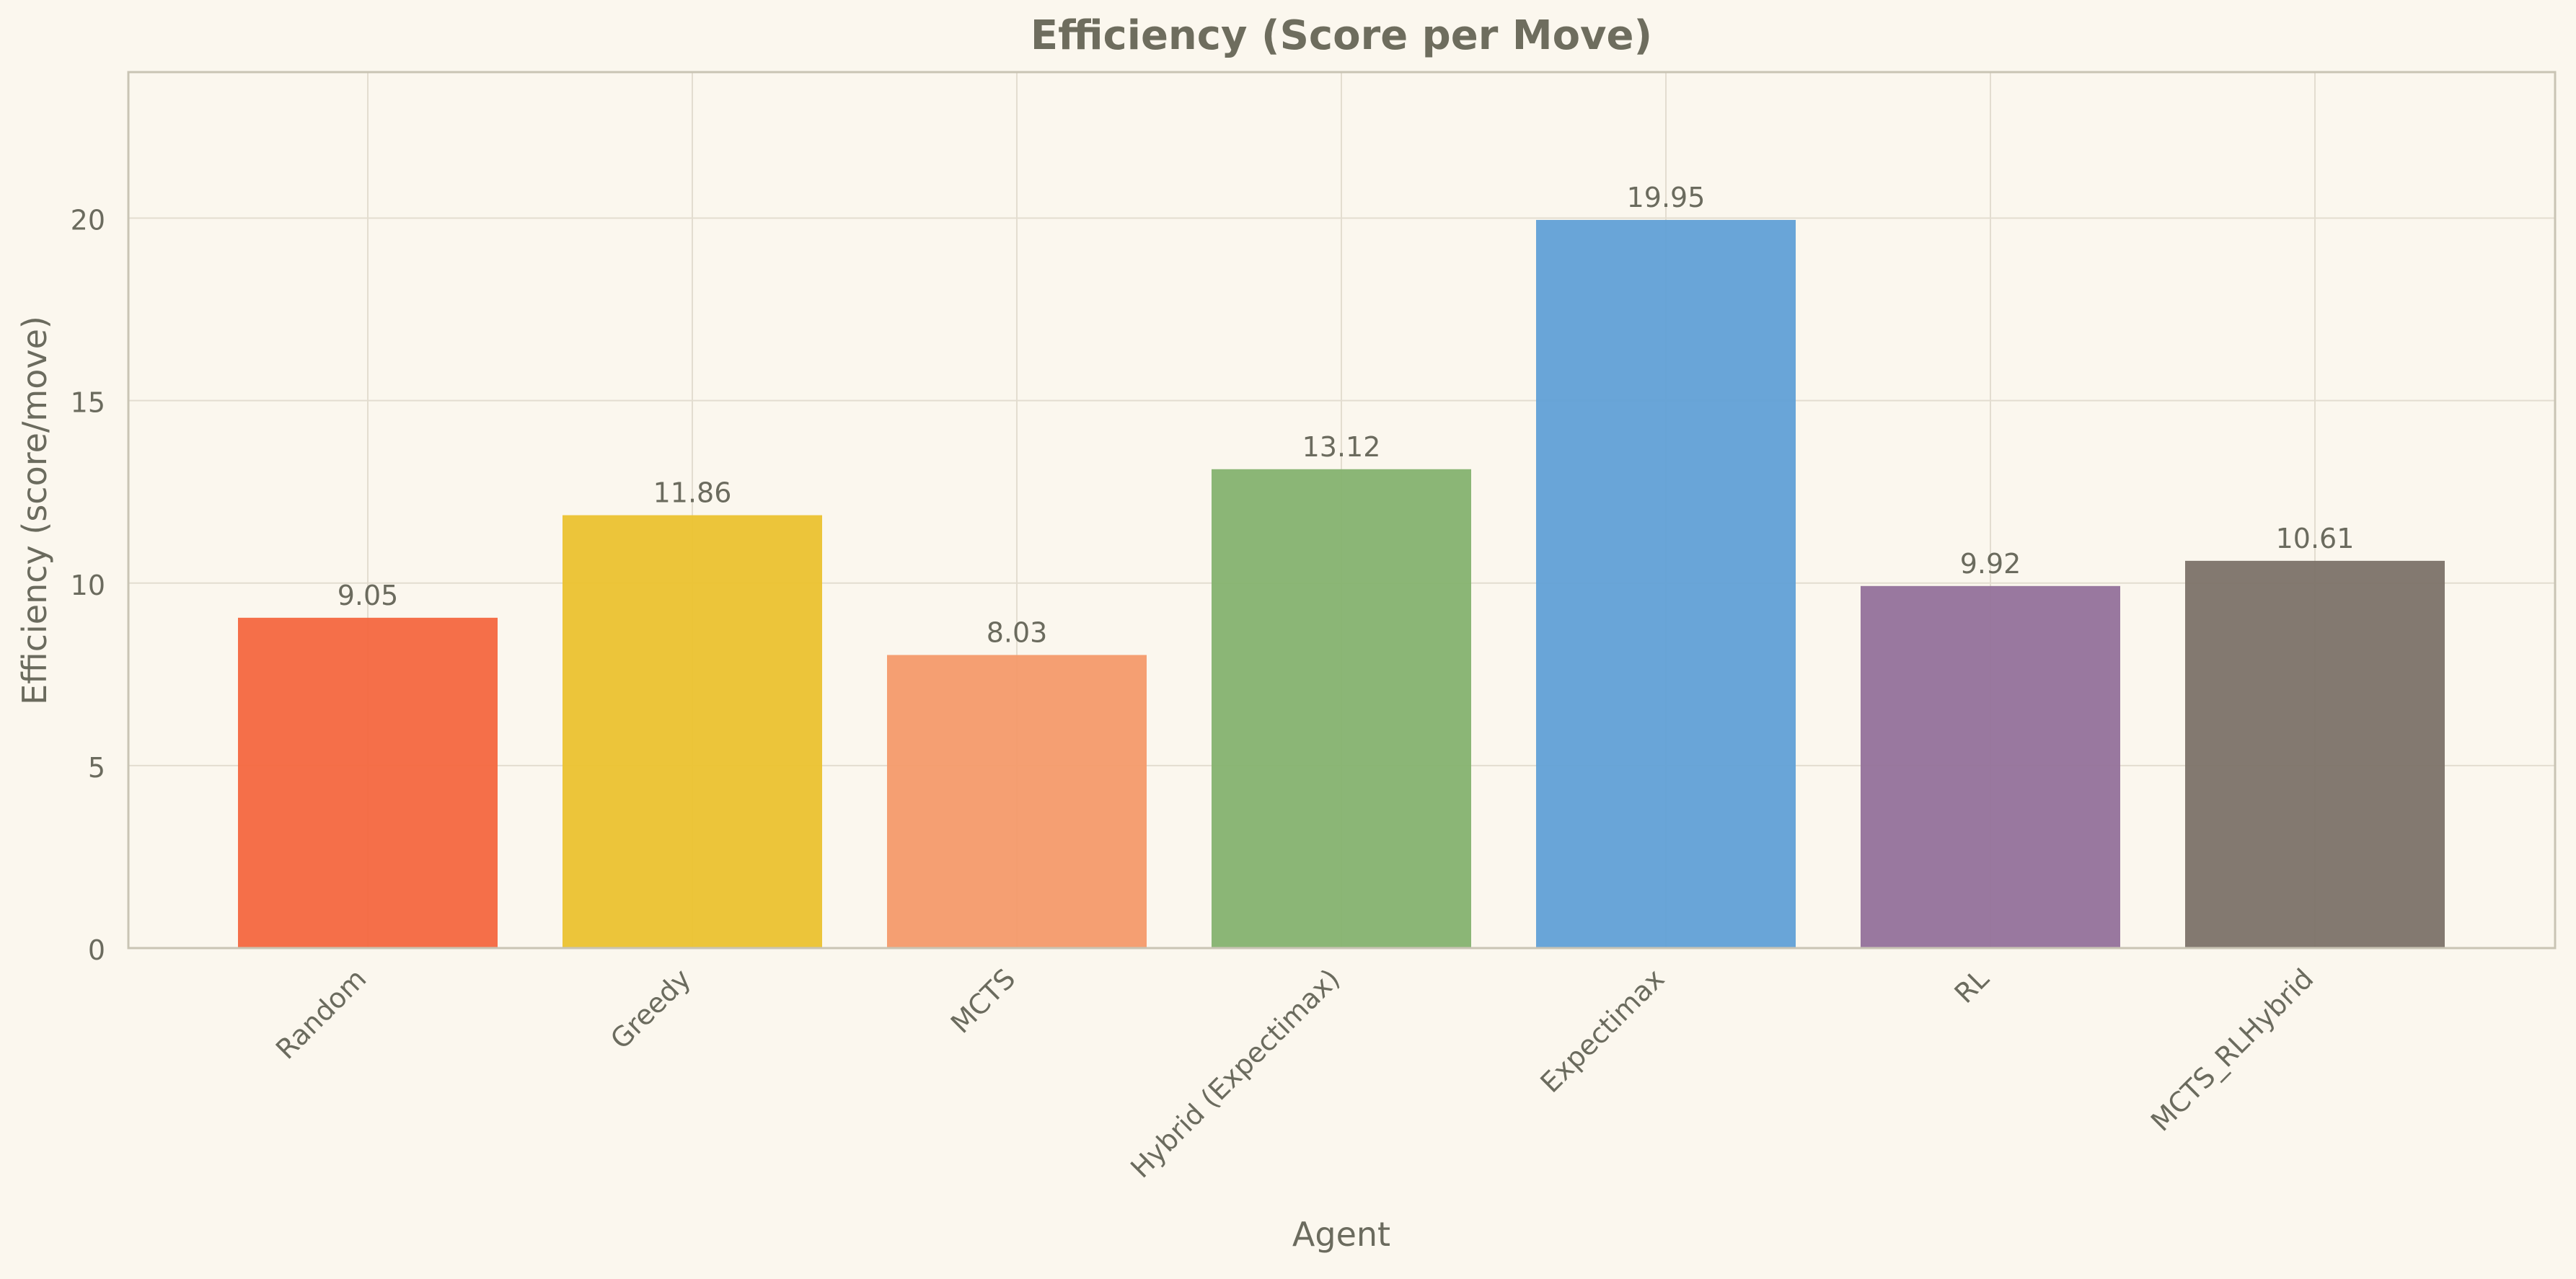 This screenshot has width=2576, height=1279. What do you see at coordinates (1341, 708) in the screenshot?
I see `bar-hybrid-expectimax` at bounding box center [1341, 708].